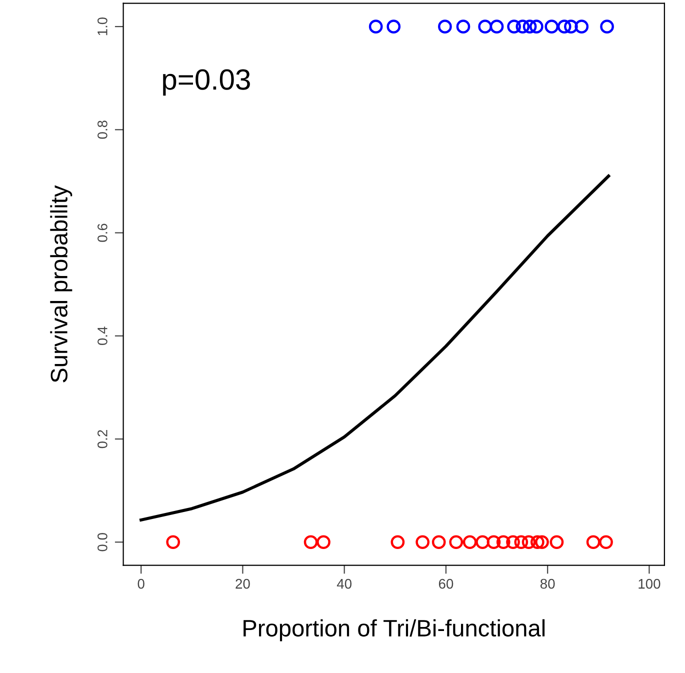  What do you see at coordinates (103, 542) in the screenshot?
I see `y-tick-label: 0.0` at bounding box center [103, 542].